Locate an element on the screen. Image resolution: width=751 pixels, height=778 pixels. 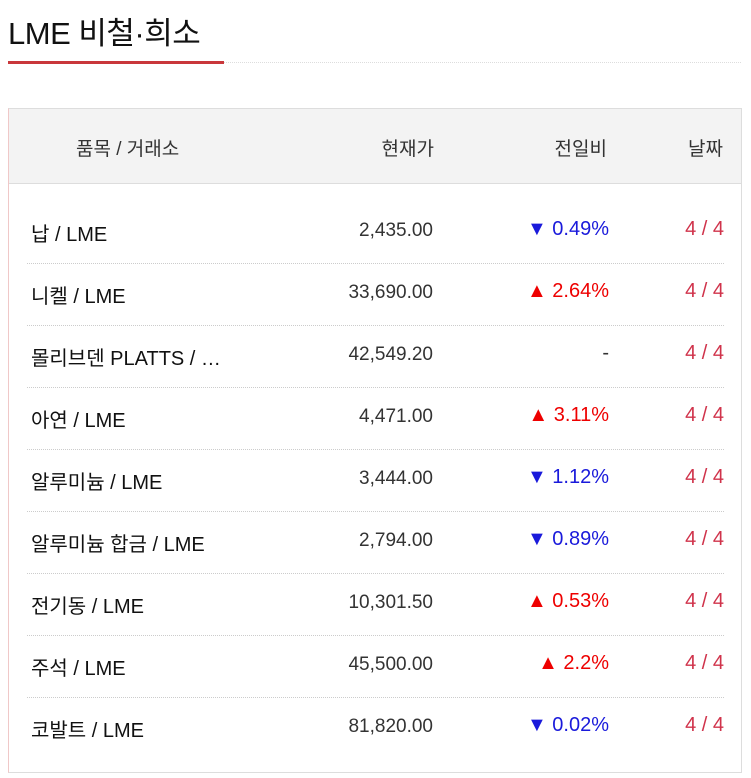
change-value: ▲ 2.64% is located at coordinates (567, 291).